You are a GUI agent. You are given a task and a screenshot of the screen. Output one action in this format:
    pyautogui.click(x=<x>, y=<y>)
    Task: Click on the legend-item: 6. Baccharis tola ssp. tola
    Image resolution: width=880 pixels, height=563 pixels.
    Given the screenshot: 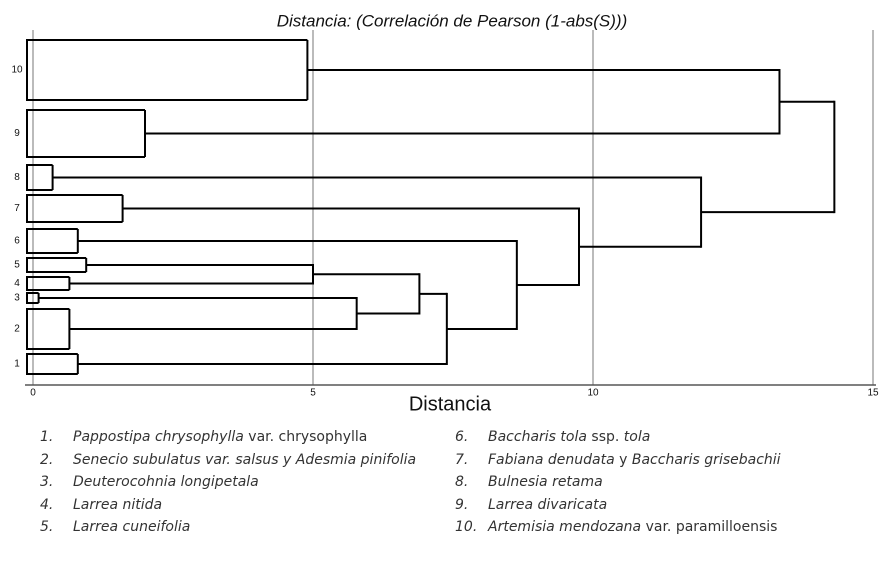 What is the action you would take?
    pyautogui.click(x=665, y=437)
    